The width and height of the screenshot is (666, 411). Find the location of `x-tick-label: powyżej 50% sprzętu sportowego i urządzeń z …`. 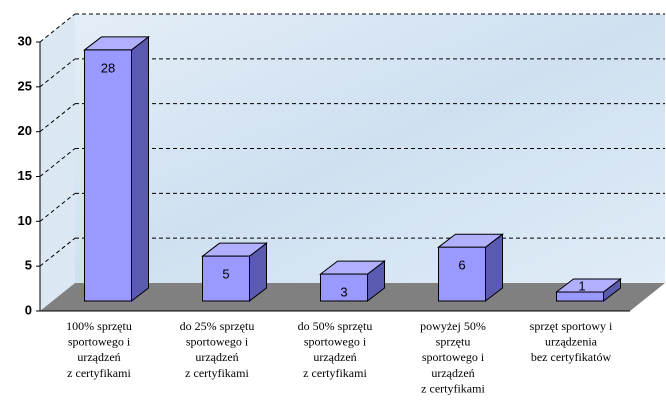

x-tick-label: powyżej 50% sprzętu sportowego i urządzeń z … is located at coordinates (453, 357).